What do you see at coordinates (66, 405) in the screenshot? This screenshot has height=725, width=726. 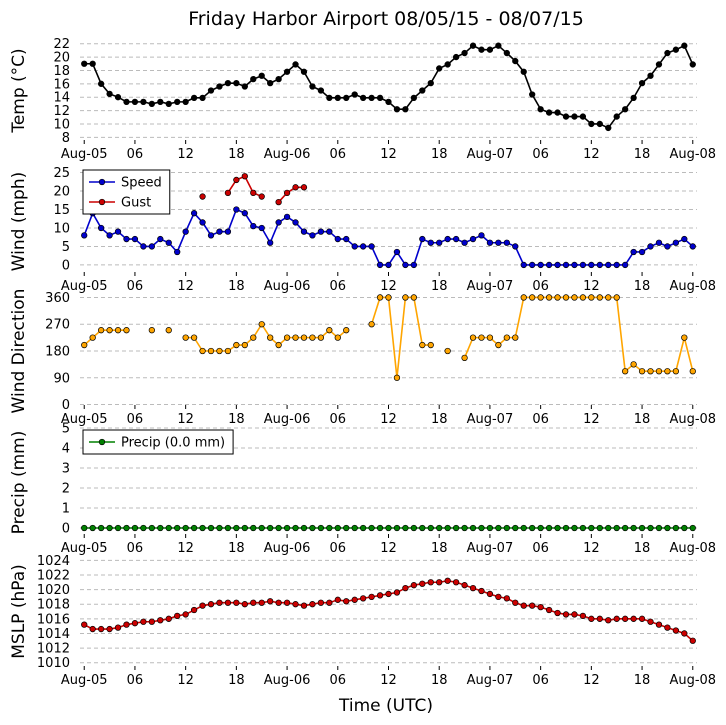 I see `y-tick-label: 0` at bounding box center [66, 405].